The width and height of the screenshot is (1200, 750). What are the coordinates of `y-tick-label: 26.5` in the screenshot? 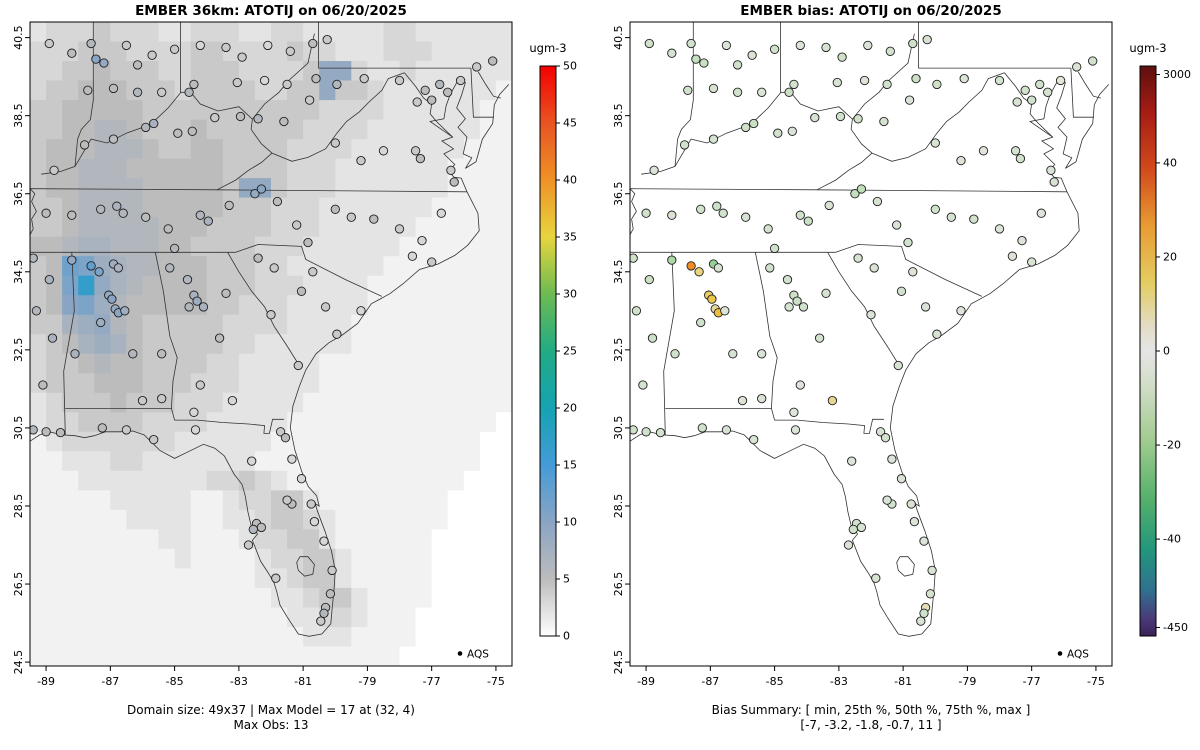 It's located at (618, 584).